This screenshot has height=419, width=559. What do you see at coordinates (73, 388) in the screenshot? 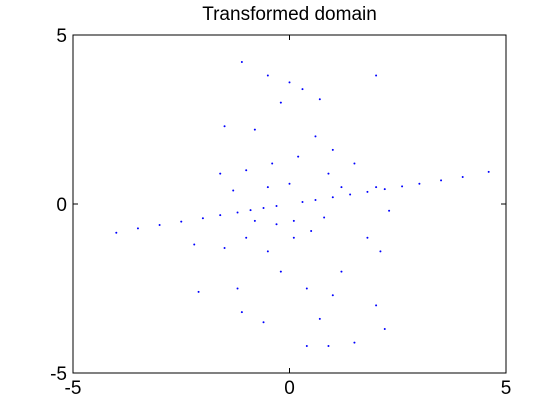
I see `x-tick-label-0: -5` at bounding box center [73, 388].